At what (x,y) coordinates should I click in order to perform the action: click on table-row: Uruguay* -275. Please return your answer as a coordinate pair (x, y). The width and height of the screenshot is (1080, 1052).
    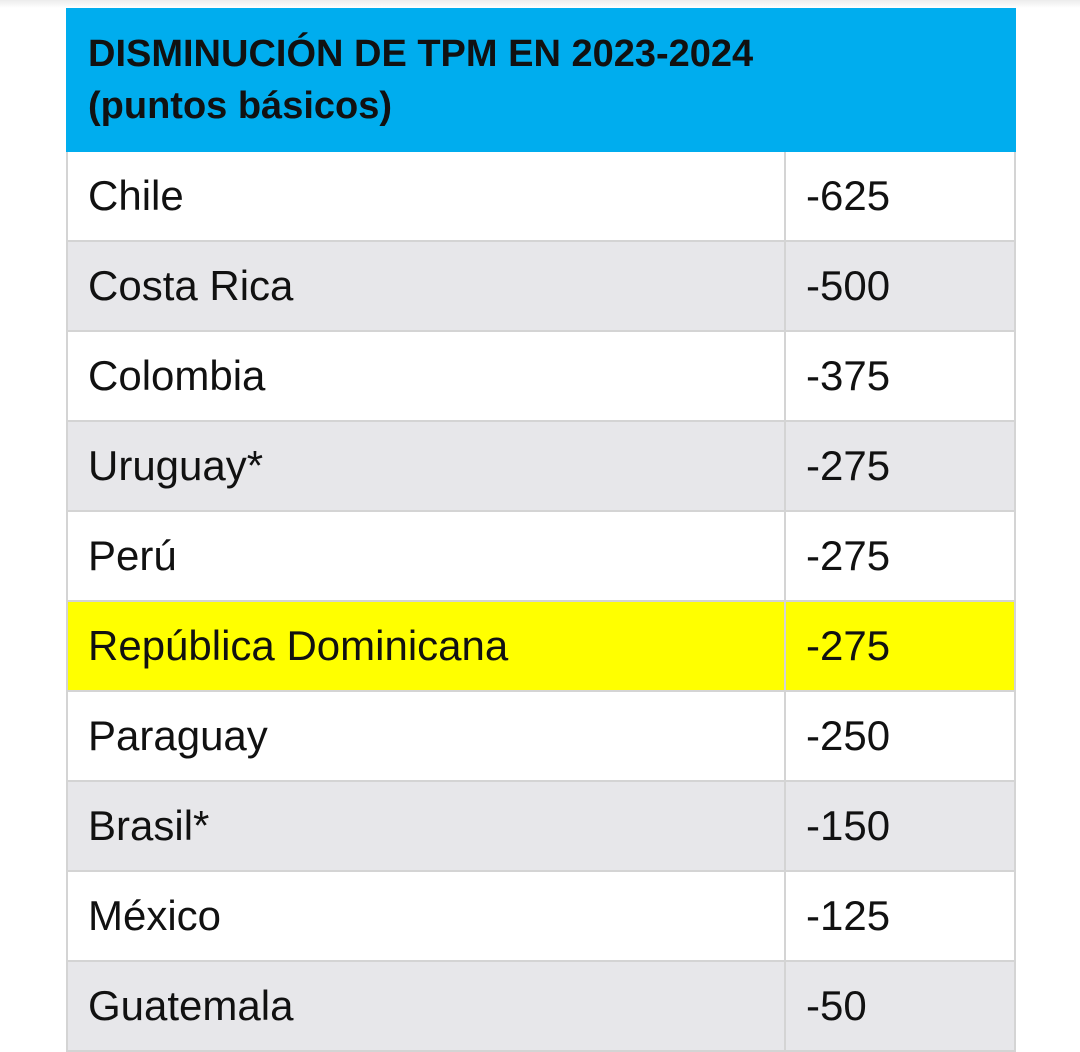
    Looking at the image, I should click on (541, 466).